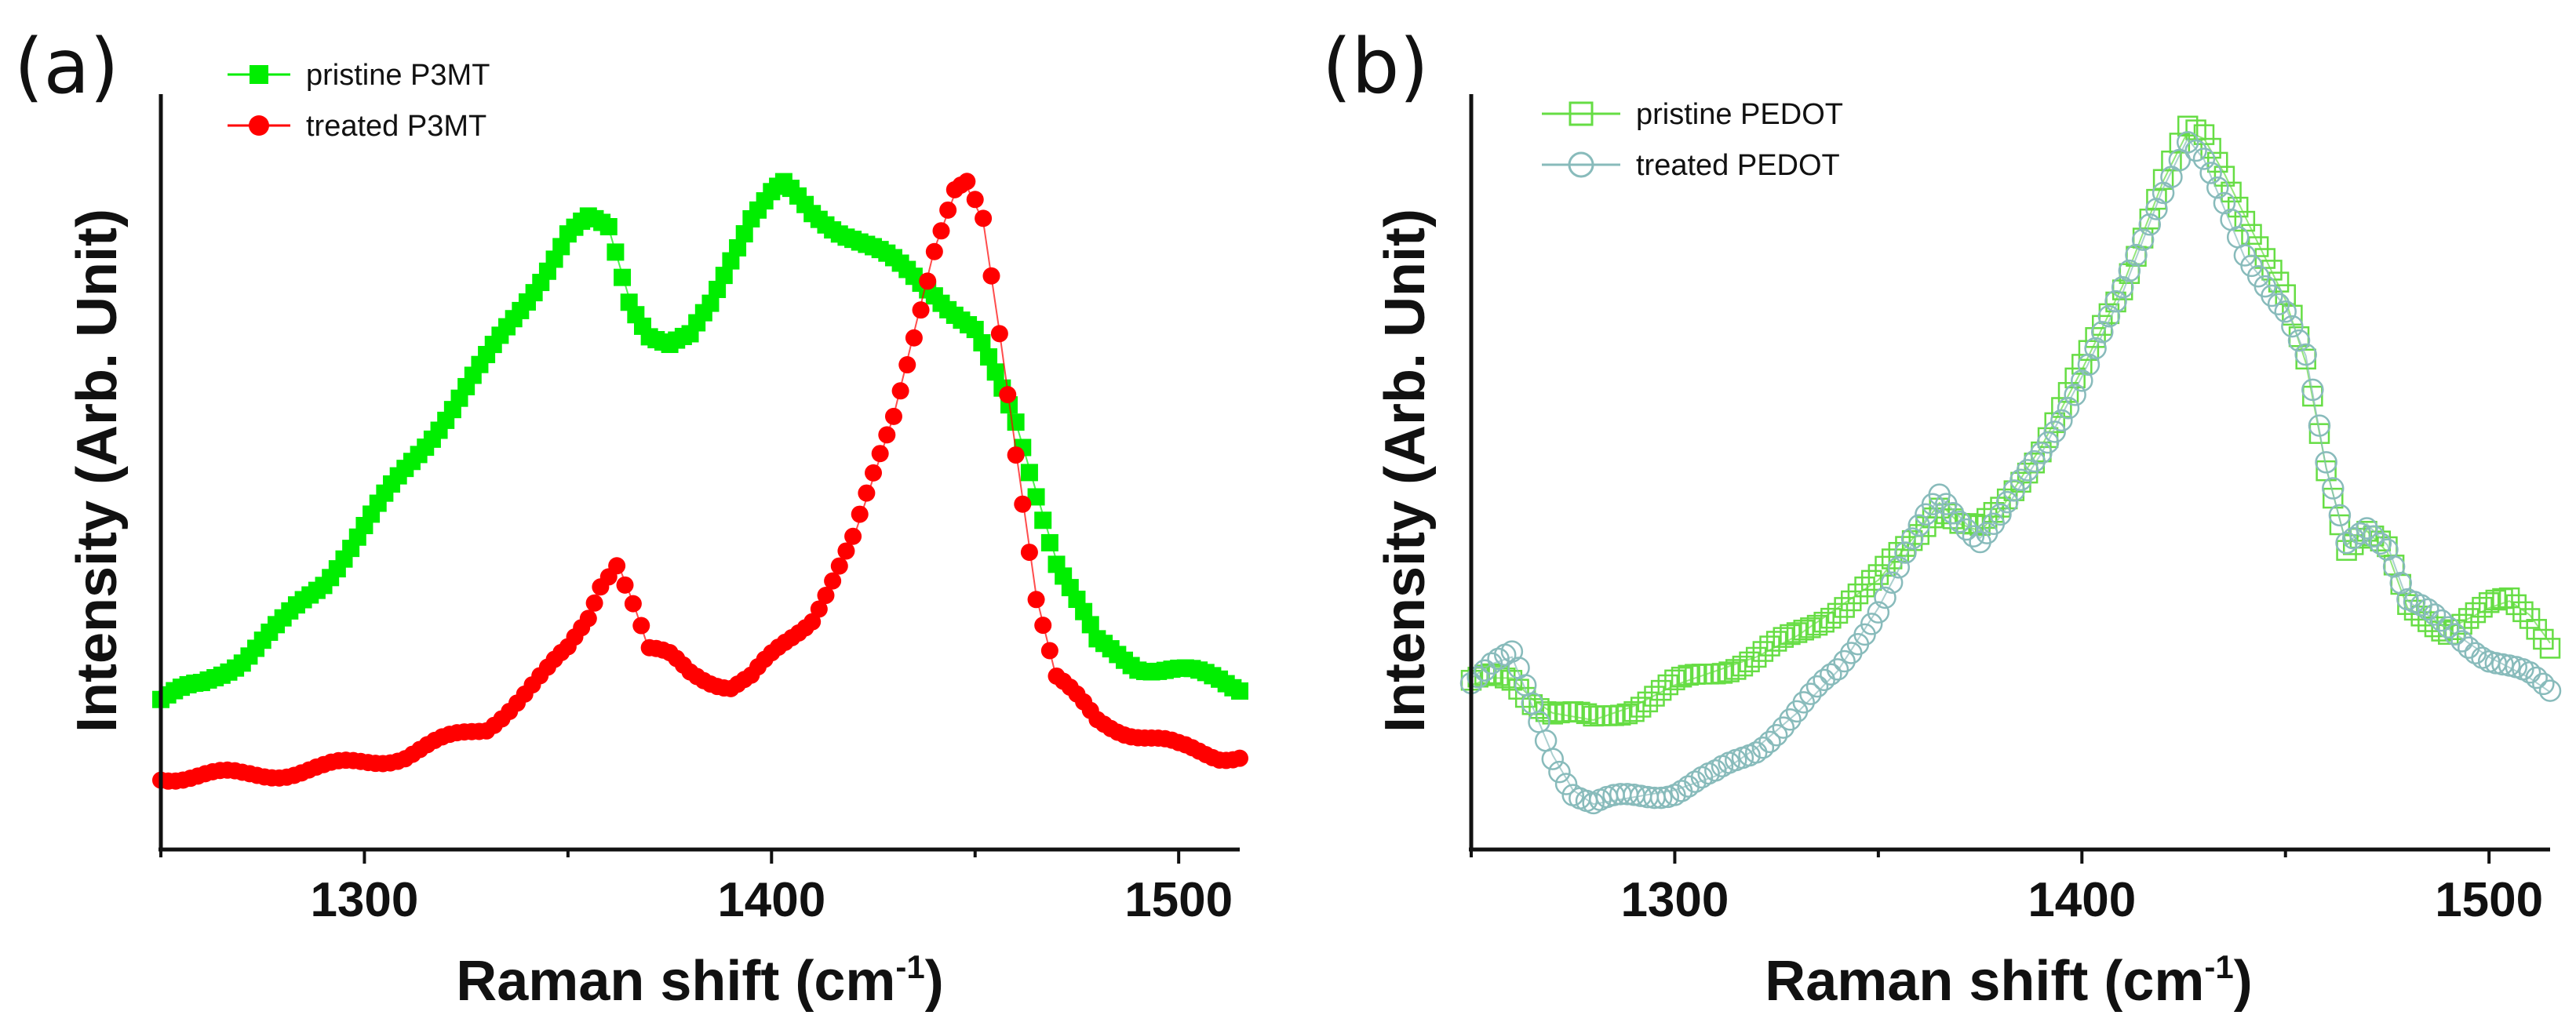 The image size is (2576, 1026). What do you see at coordinates (2218, 967) in the screenshot?
I see `panel-b-x-axis-title-sup: -1` at bounding box center [2218, 967].